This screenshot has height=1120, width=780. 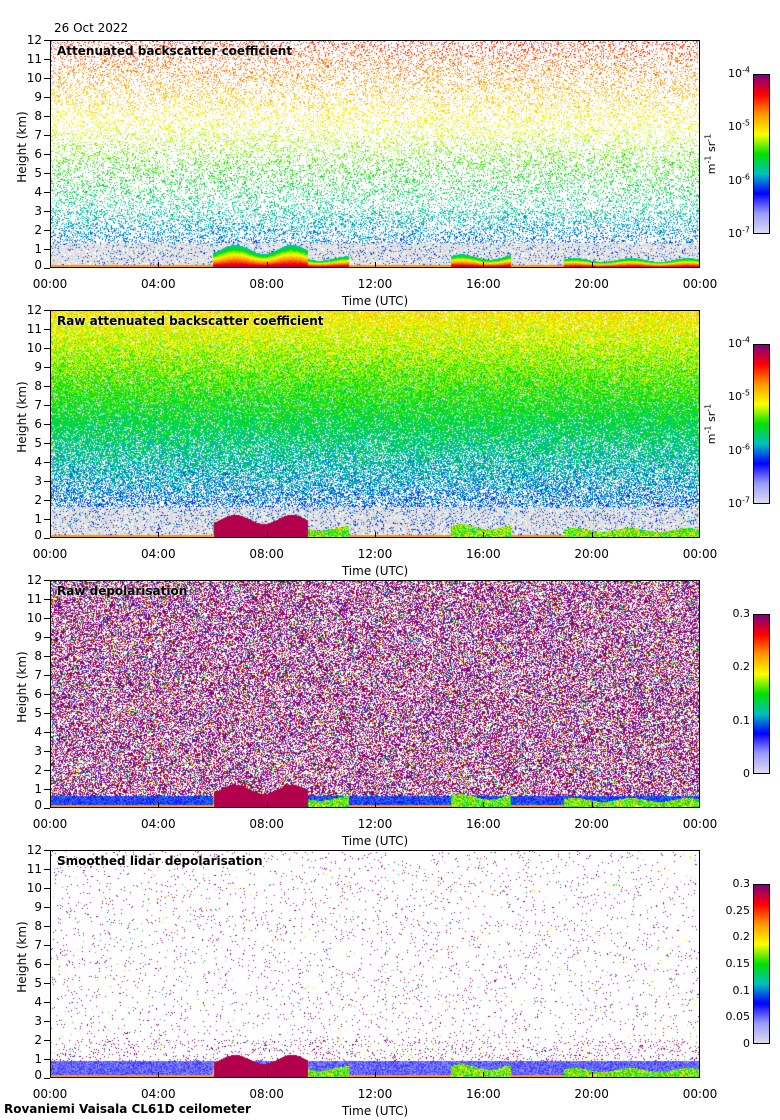 I want to click on colorbar-tick-label: 10-7, so click(x=739, y=232).